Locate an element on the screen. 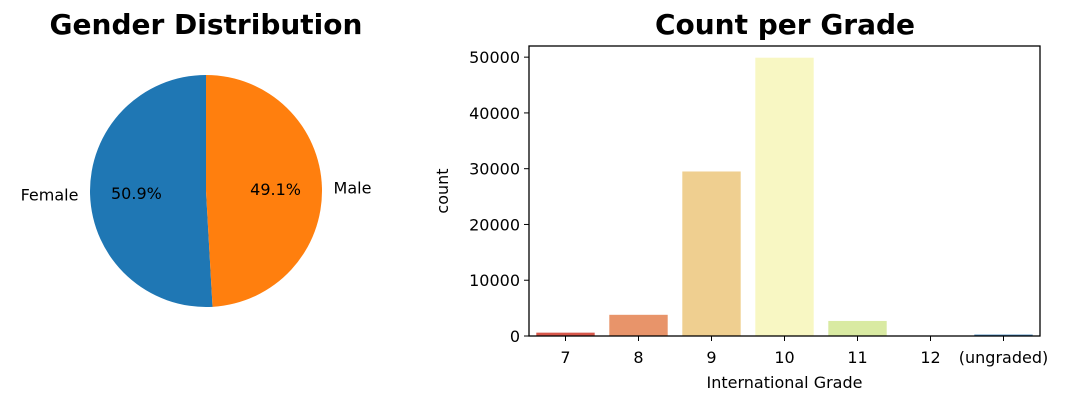  y-tick-label: 30000 is located at coordinates (494, 169).